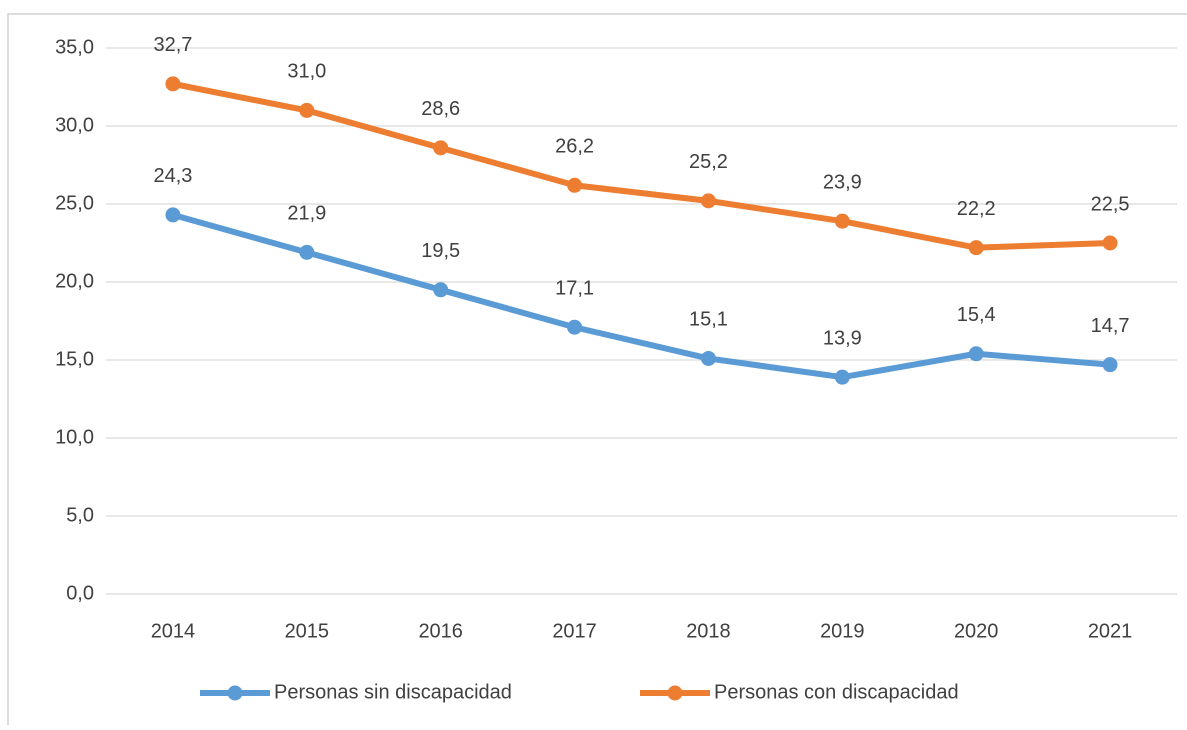 Image resolution: width=1187 pixels, height=730 pixels. Describe the element at coordinates (440, 251) in the screenshot. I see `data-label: 19,5` at that location.